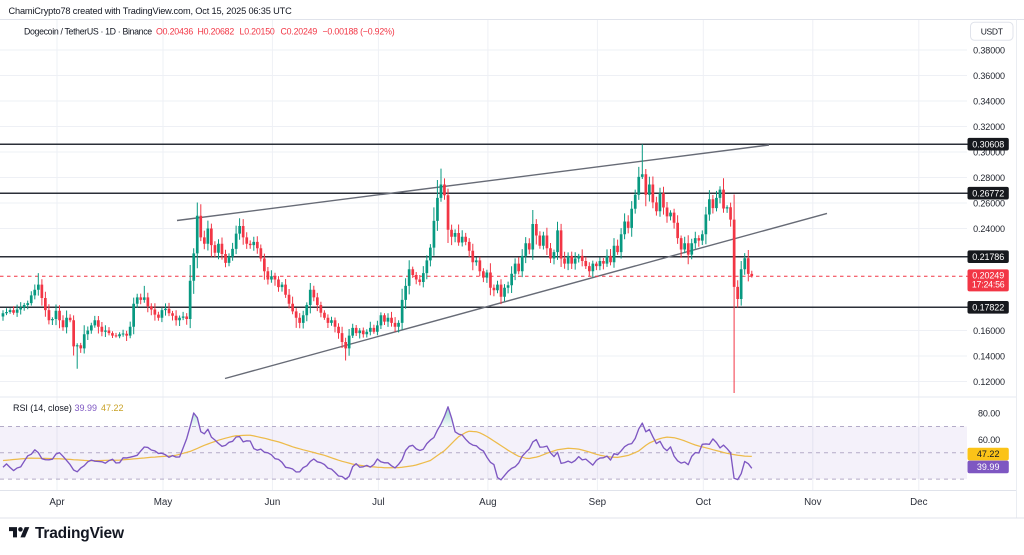 Image resolution: width=1024 pixels, height=555 pixels. Describe the element at coordinates (88, 32) in the screenshot. I see `svg-text:Dogecoin / TetherUS · 1D · Bin: Dogecoin / TetherUS · 1D · Binance` at that location.